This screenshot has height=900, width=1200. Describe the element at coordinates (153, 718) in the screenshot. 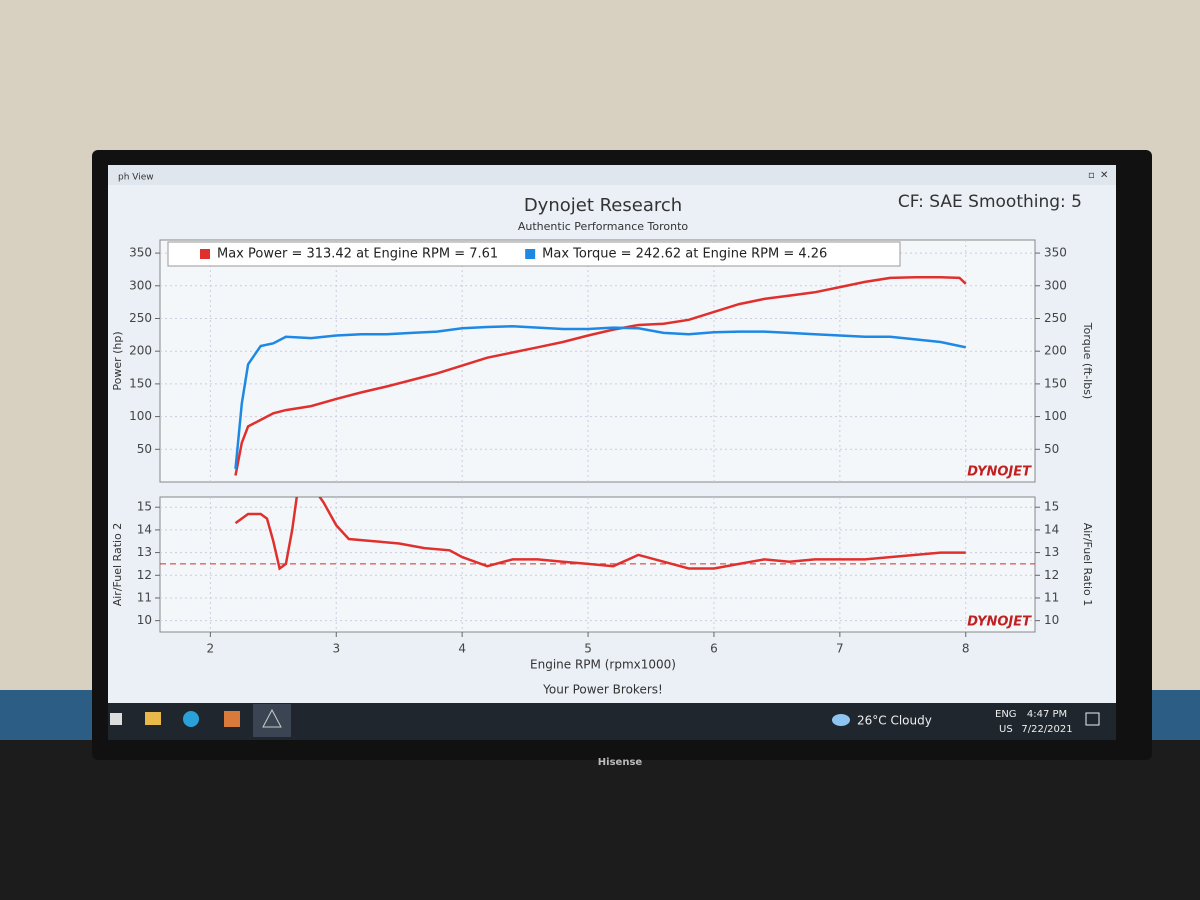

I see `explorer-icon` at that location.